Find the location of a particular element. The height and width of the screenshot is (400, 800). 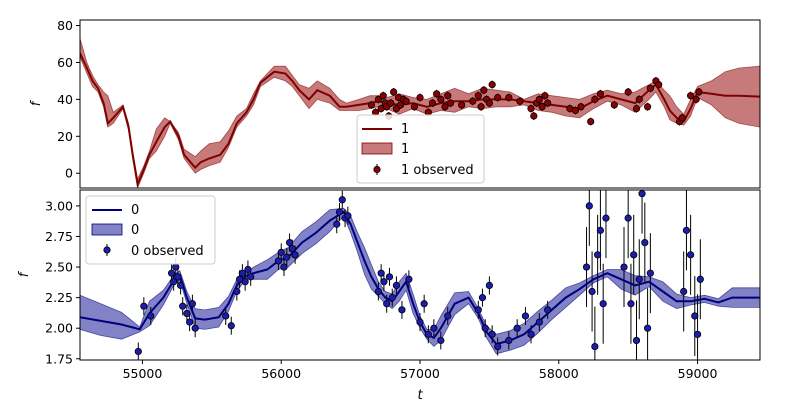

top-legend-label-line: 1 is located at coordinates (405, 129).